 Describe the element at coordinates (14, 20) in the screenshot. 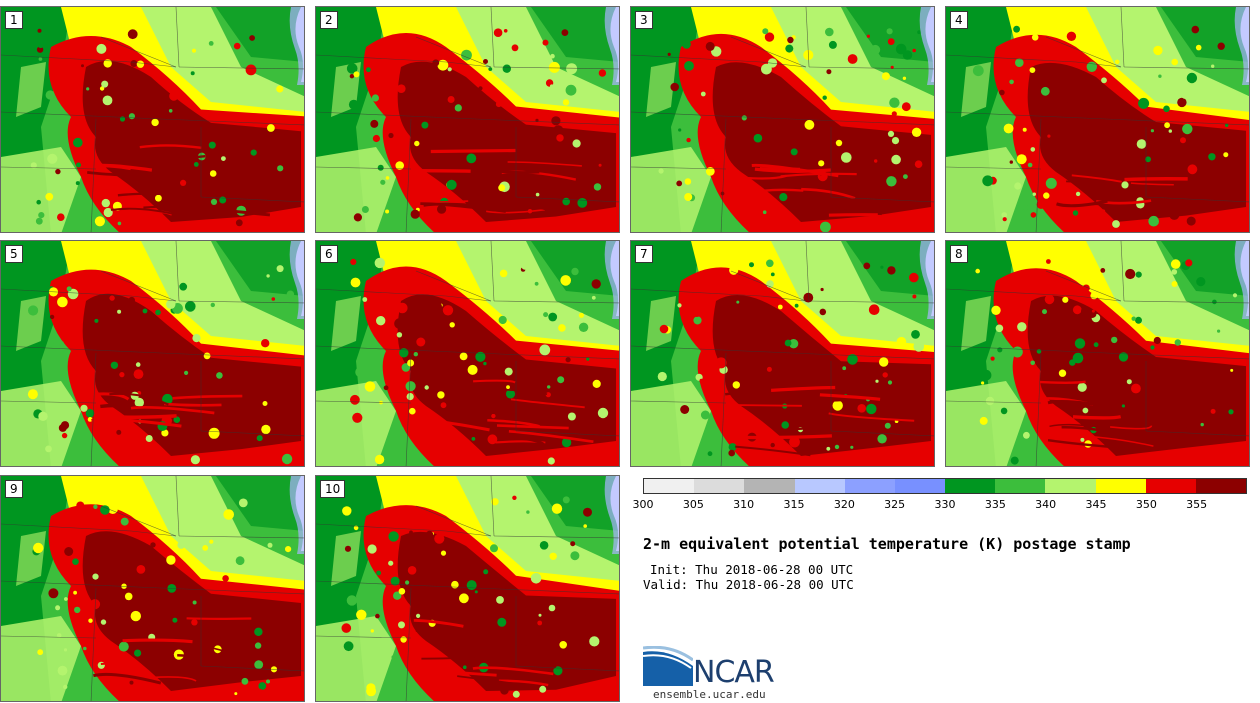

I see `member-number: 1` at that location.